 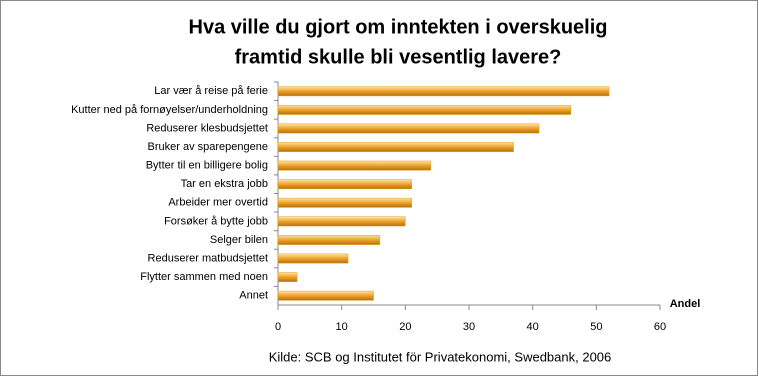 I want to click on y-tick-label: Lar vær å reise på ferie, so click(x=211, y=91).